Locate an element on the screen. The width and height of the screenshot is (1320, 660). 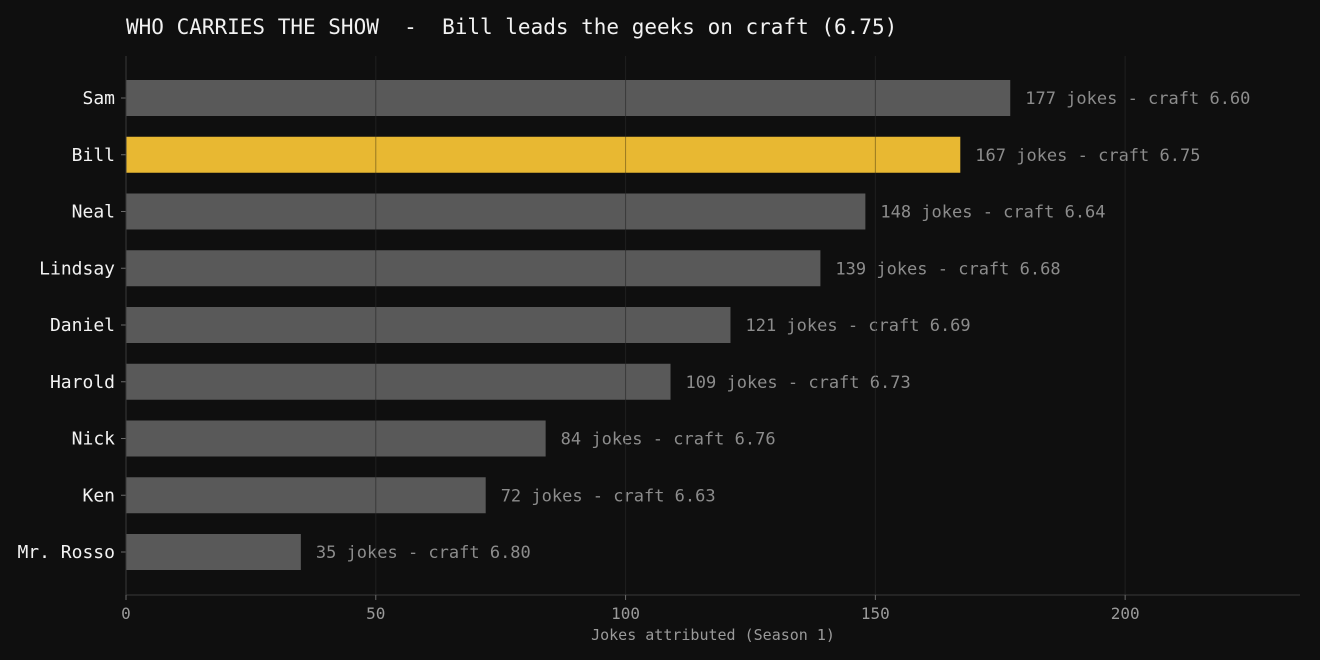
bar-nick is located at coordinates (336, 438).